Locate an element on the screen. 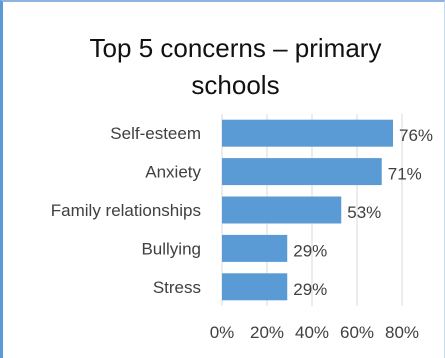  category-label: Bullying is located at coordinates (171, 248).